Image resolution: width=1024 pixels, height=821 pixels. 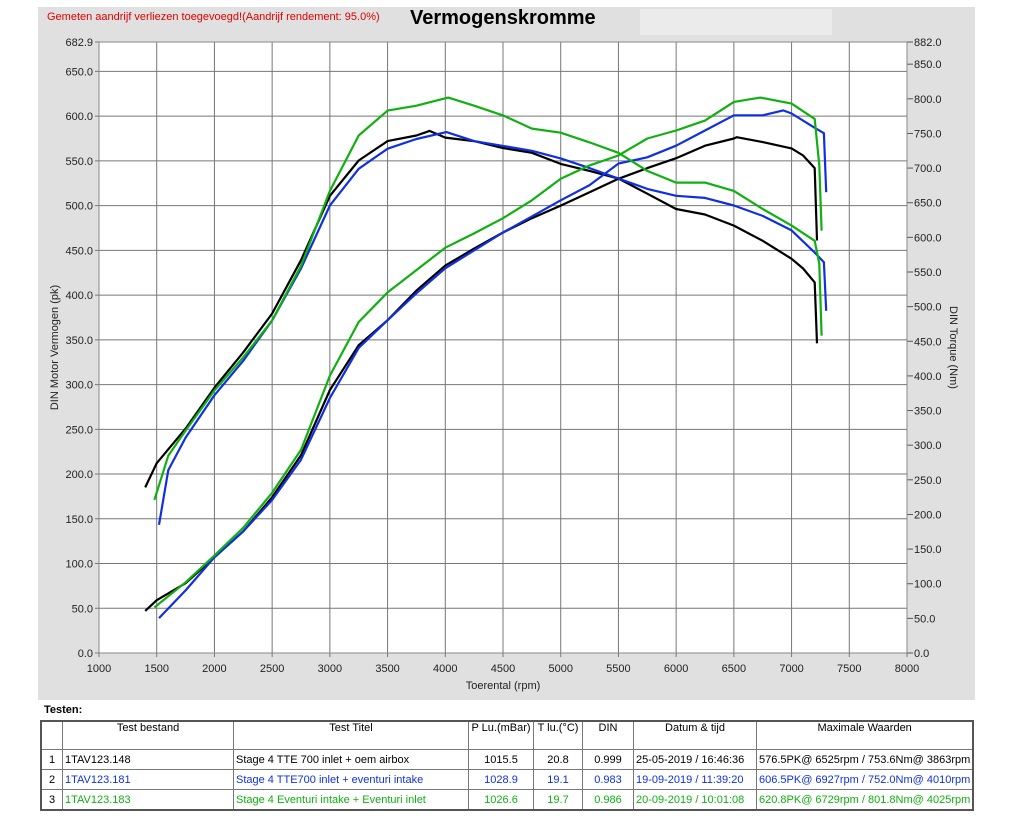 I want to click on x-tick-label: 4500, so click(x=503, y=669).